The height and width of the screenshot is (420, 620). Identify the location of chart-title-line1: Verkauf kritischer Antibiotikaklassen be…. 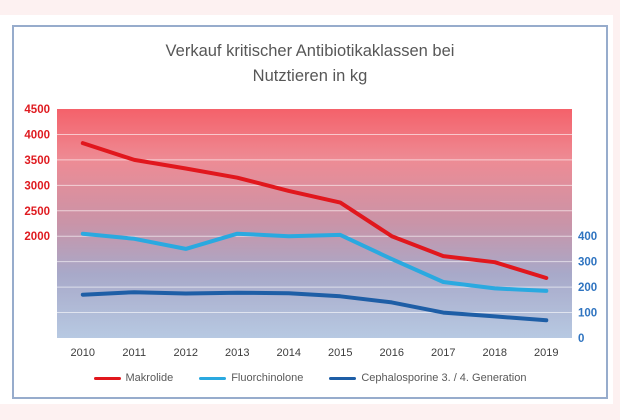
(310, 51).